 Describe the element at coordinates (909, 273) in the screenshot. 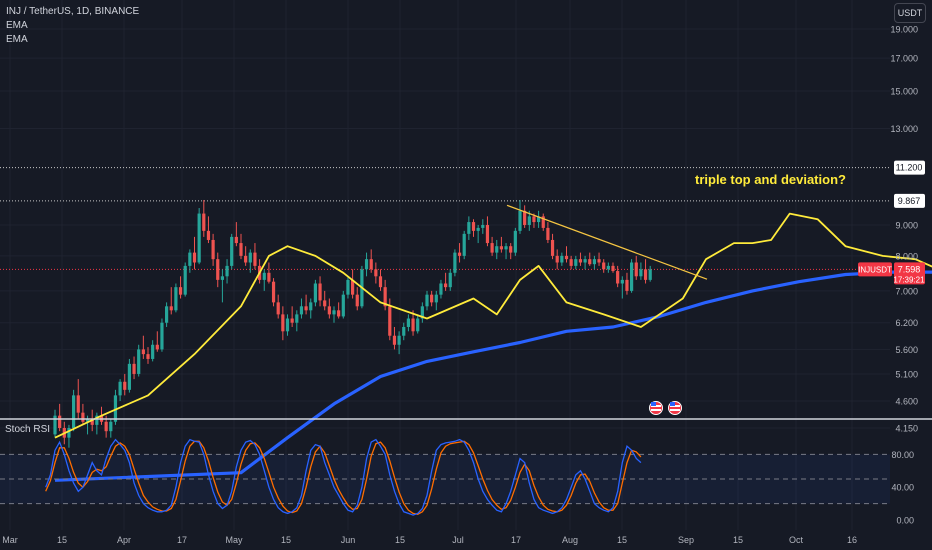

I see `price-tag-bg` at that location.